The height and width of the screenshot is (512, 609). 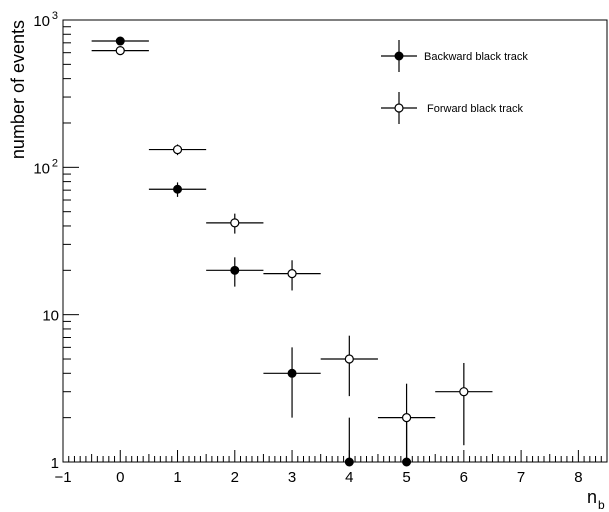 What do you see at coordinates (578, 477) in the screenshot?
I see `x-tick-label: 8` at bounding box center [578, 477].